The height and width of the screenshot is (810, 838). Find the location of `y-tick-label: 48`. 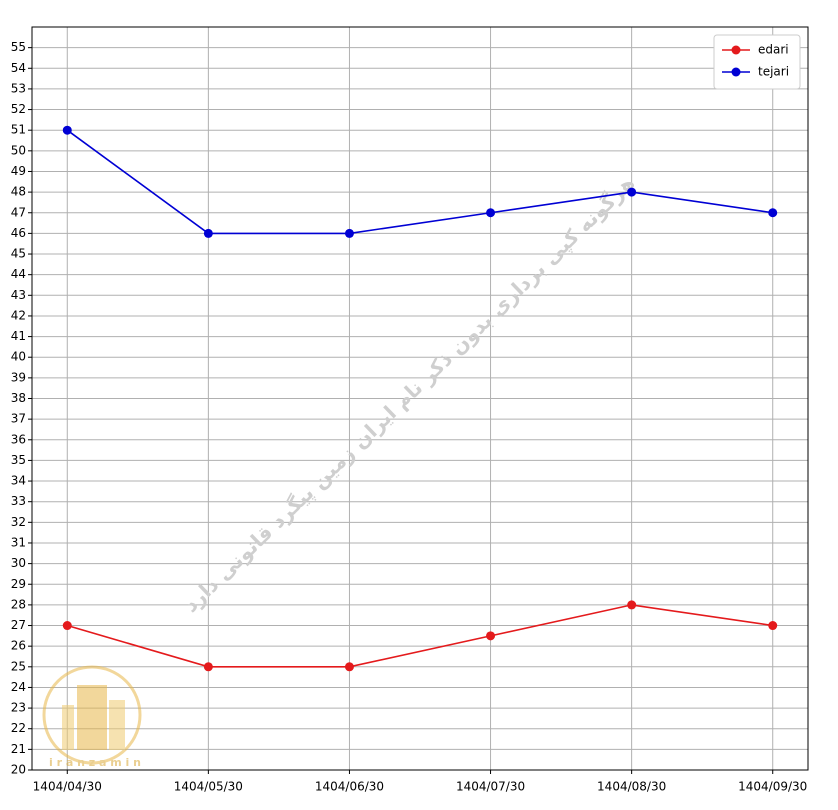

y-tick-label: 48 is located at coordinates (18, 192).